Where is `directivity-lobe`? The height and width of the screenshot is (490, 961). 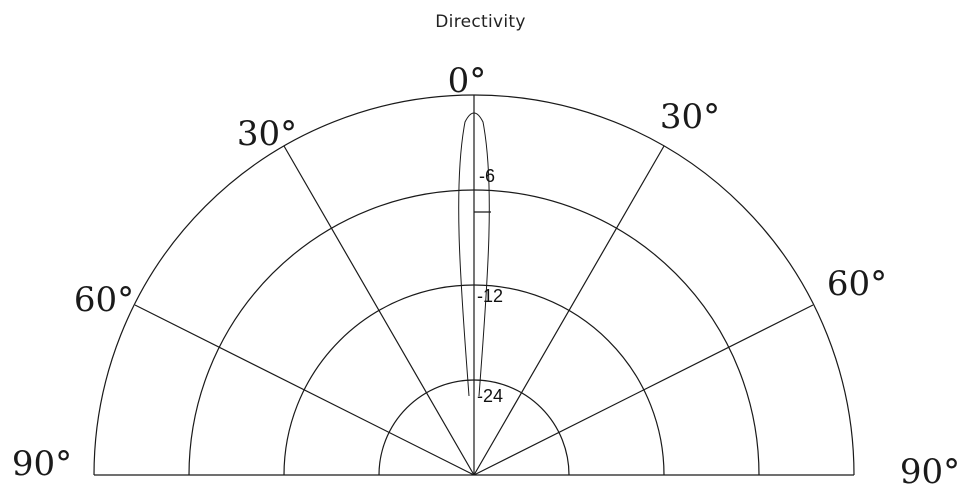
directivity-lobe is located at coordinates (474, 254).